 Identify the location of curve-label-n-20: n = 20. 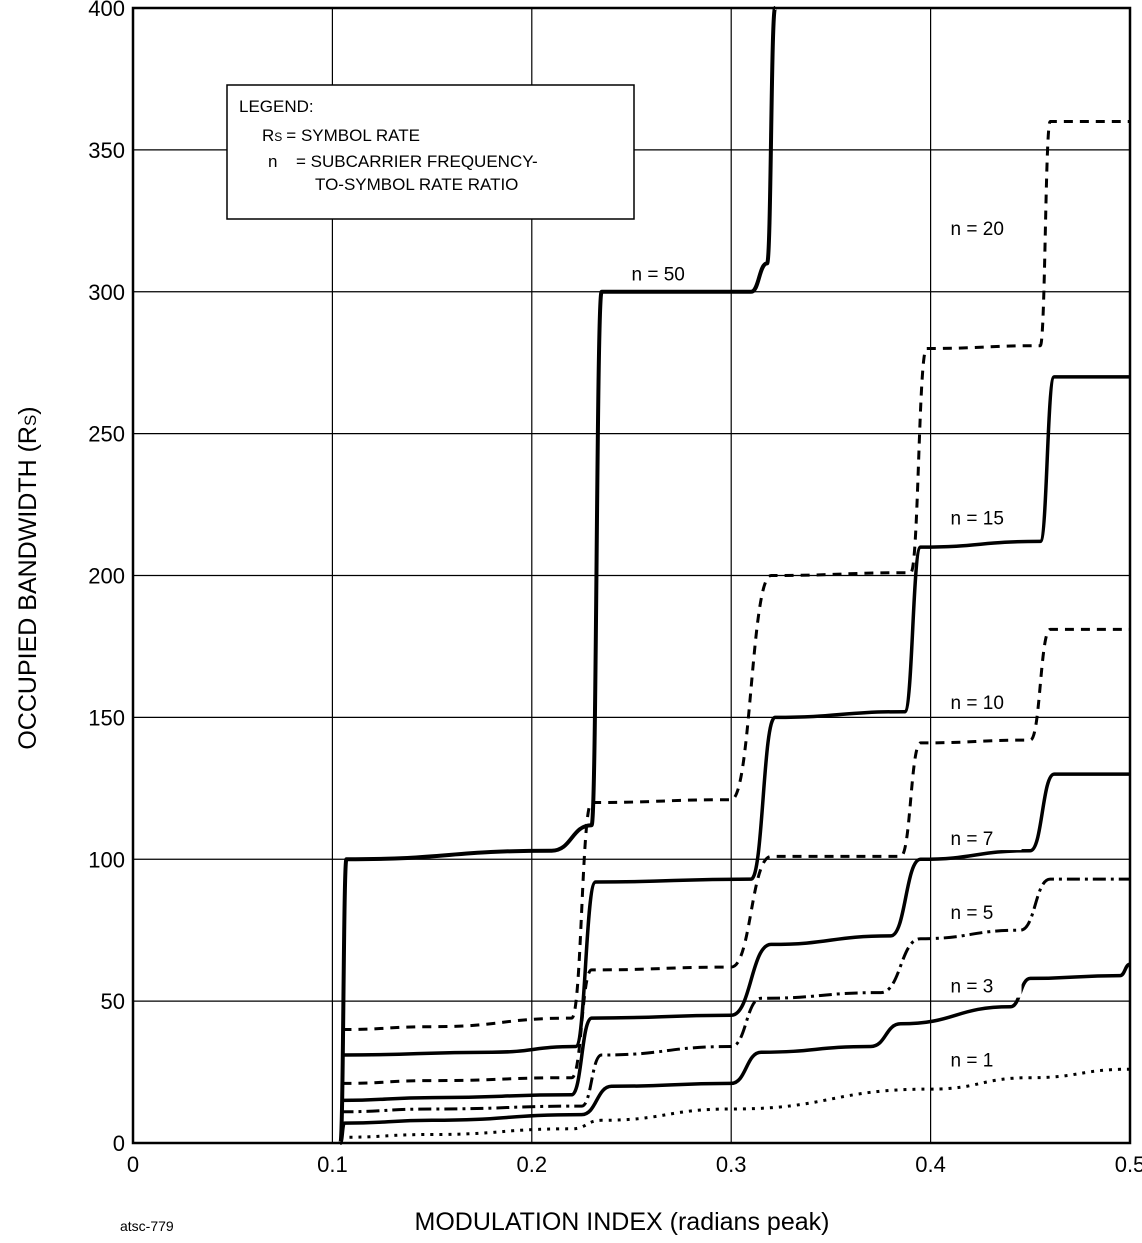
(977, 229).